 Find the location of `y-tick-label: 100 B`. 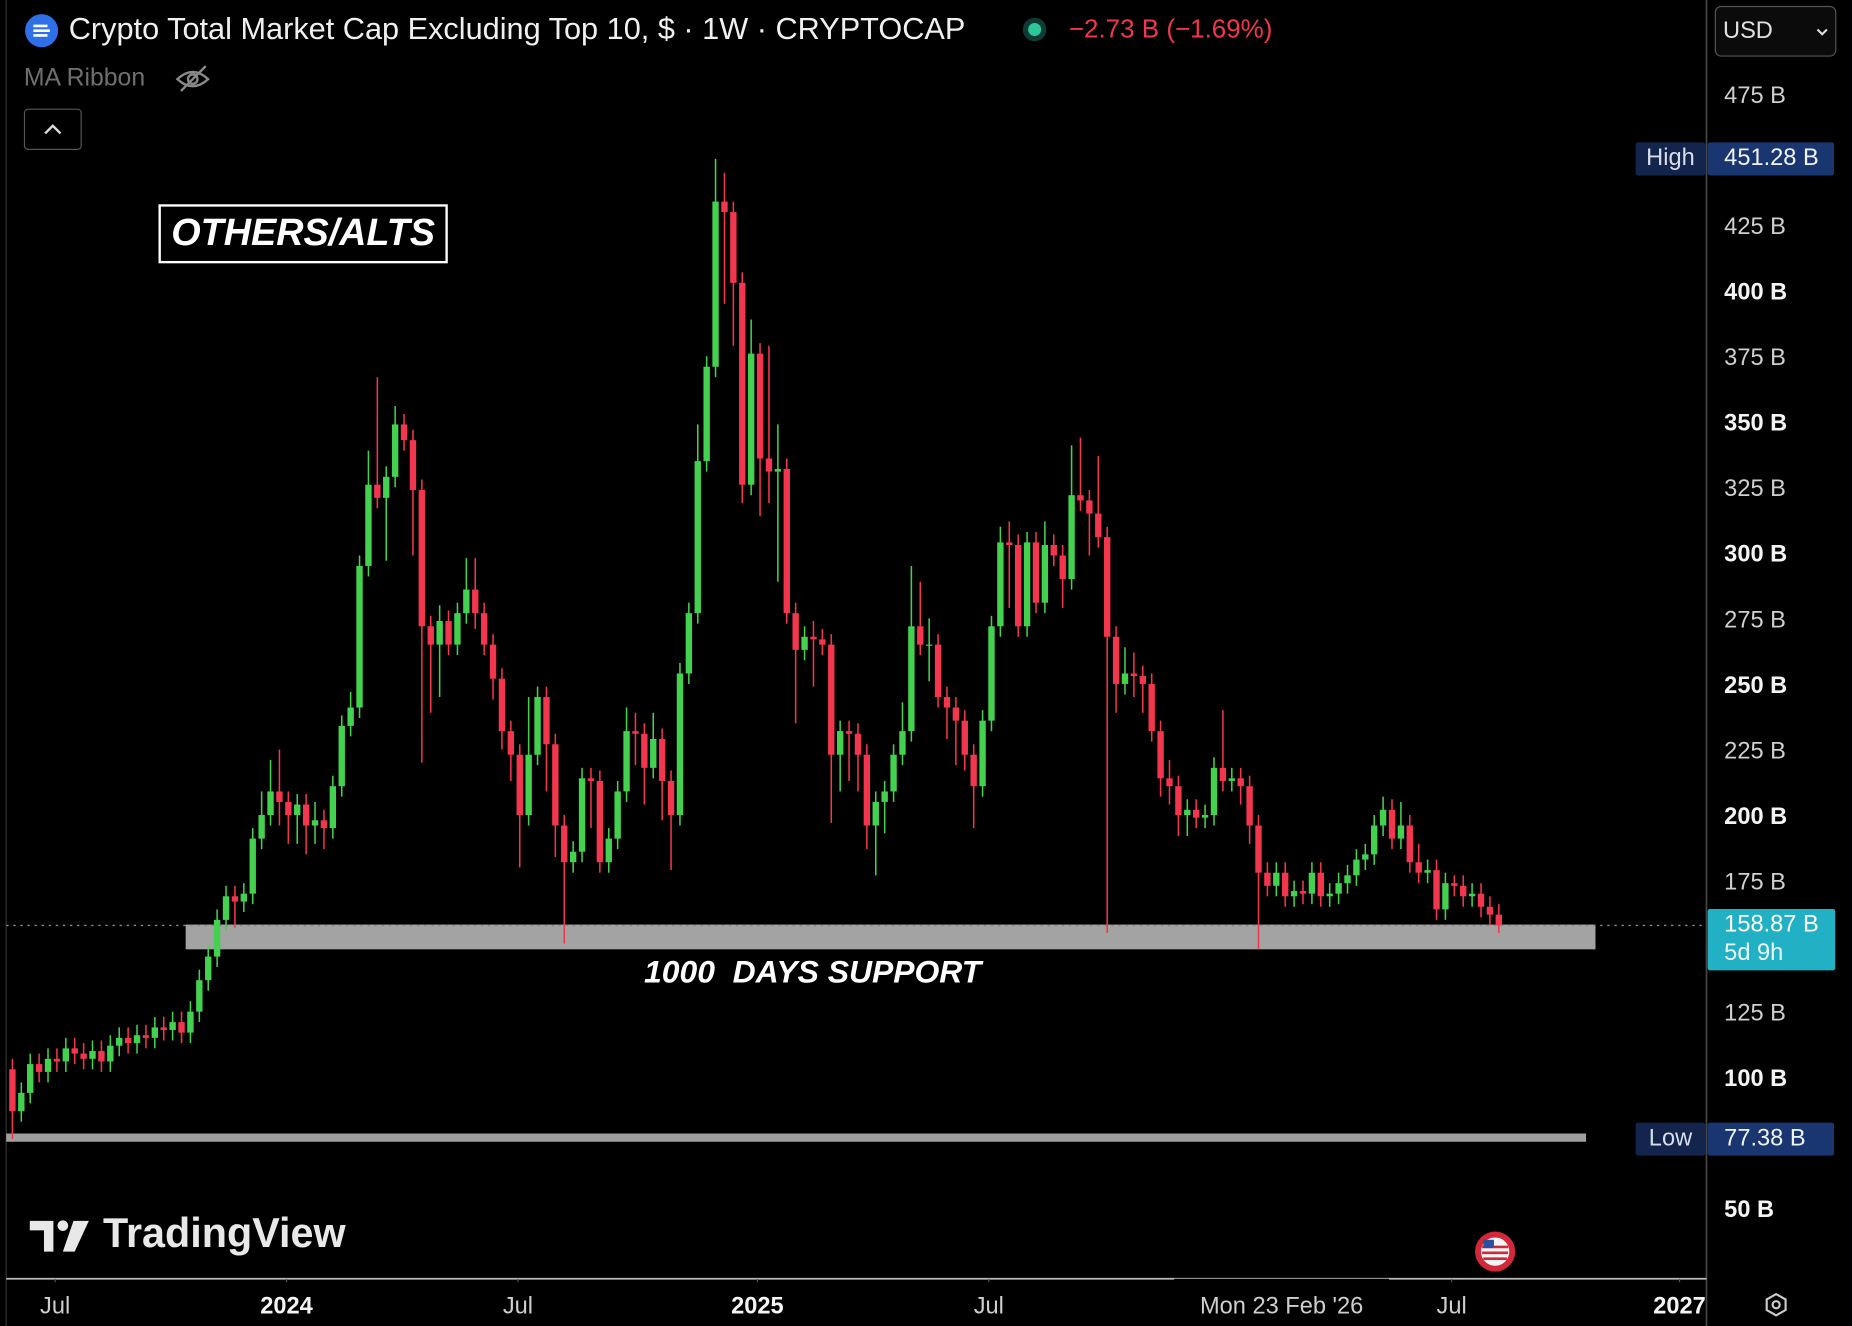

y-tick-label: 100 B is located at coordinates (1755, 1079).